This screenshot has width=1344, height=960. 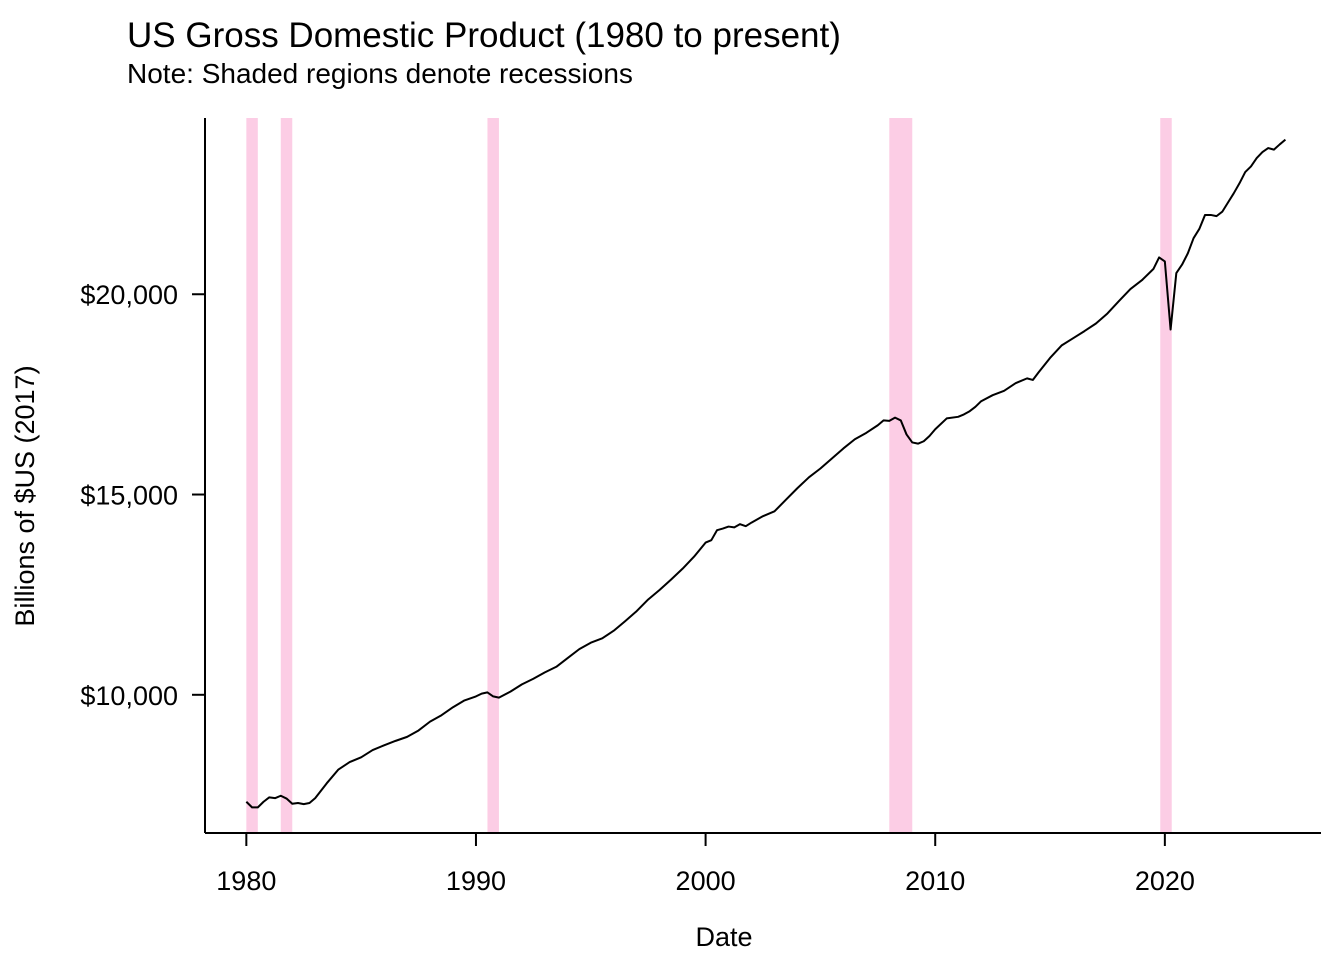 I want to click on chart-subtitle: Note: Shaded regions denote recessions, so click(x=380, y=73).